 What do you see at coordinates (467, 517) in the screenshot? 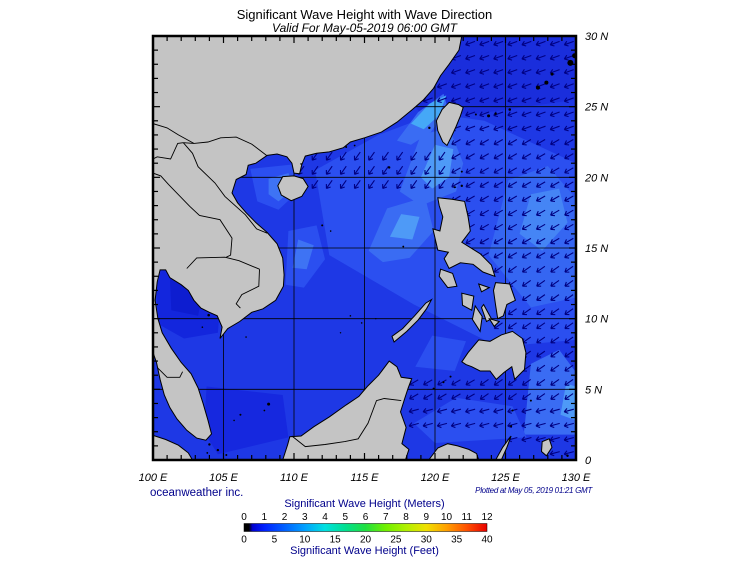
I see `colorbar-meters-tick: 11` at bounding box center [467, 517].